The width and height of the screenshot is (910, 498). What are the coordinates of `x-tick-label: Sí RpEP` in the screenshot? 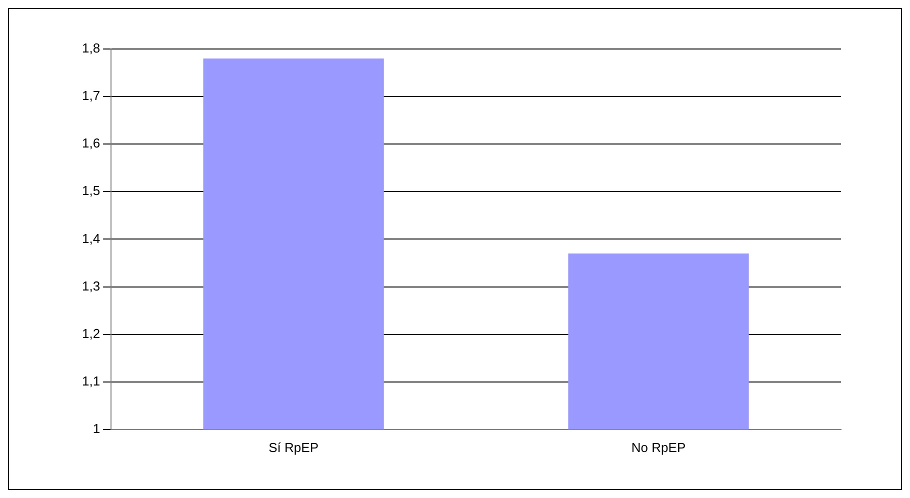 It's located at (293, 447).